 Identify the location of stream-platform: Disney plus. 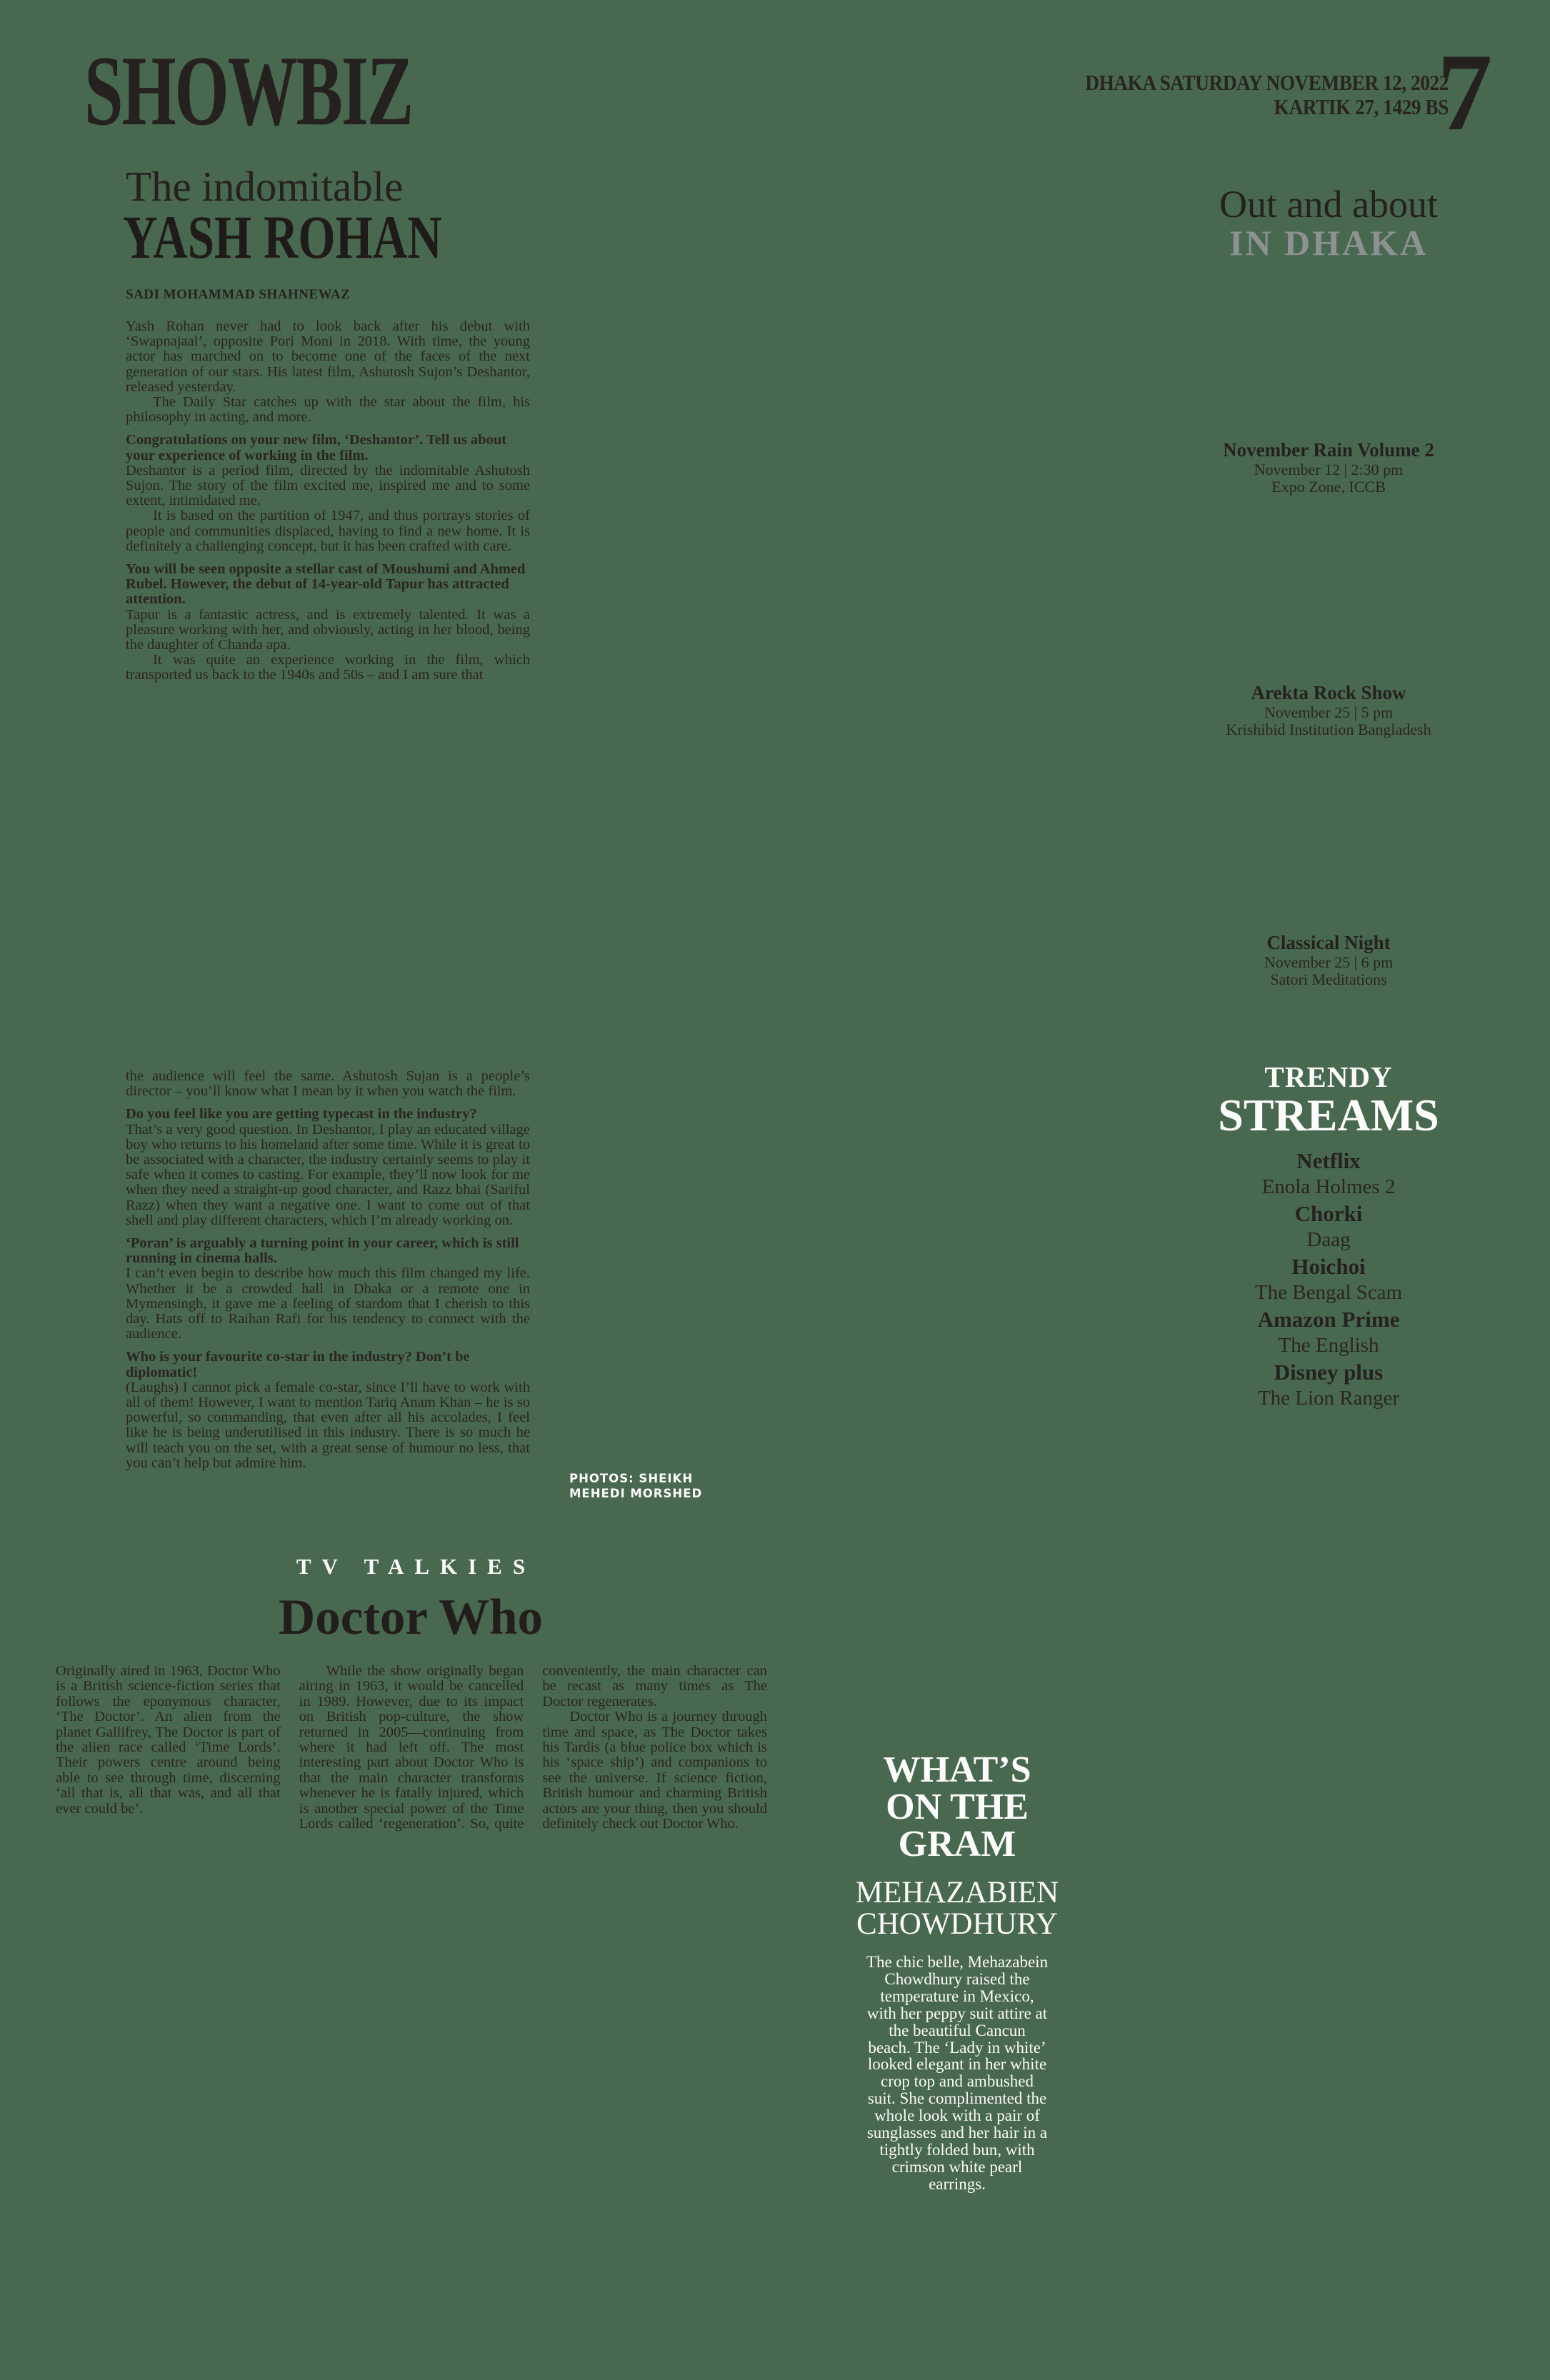
(1329, 1372).